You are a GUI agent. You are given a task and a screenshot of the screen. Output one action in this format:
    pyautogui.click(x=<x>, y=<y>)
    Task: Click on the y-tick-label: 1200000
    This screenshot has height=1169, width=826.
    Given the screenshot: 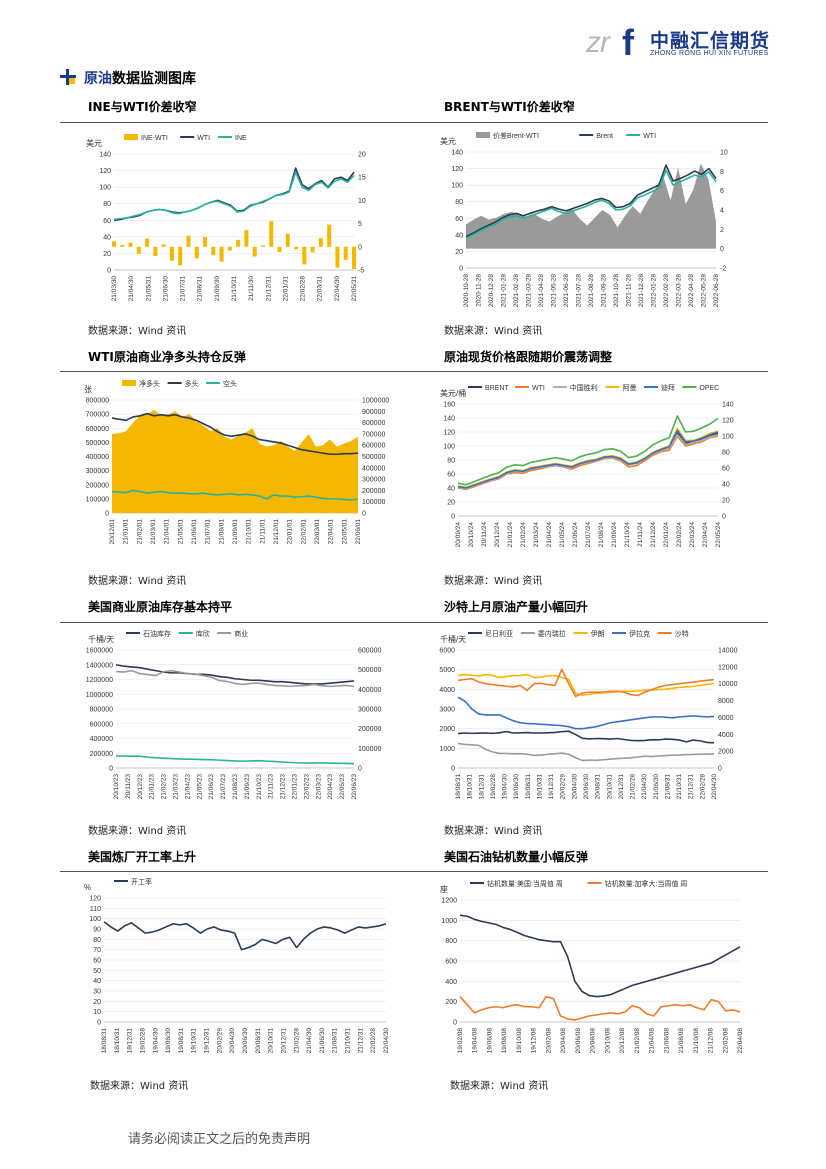 What is the action you would take?
    pyautogui.click(x=99, y=680)
    